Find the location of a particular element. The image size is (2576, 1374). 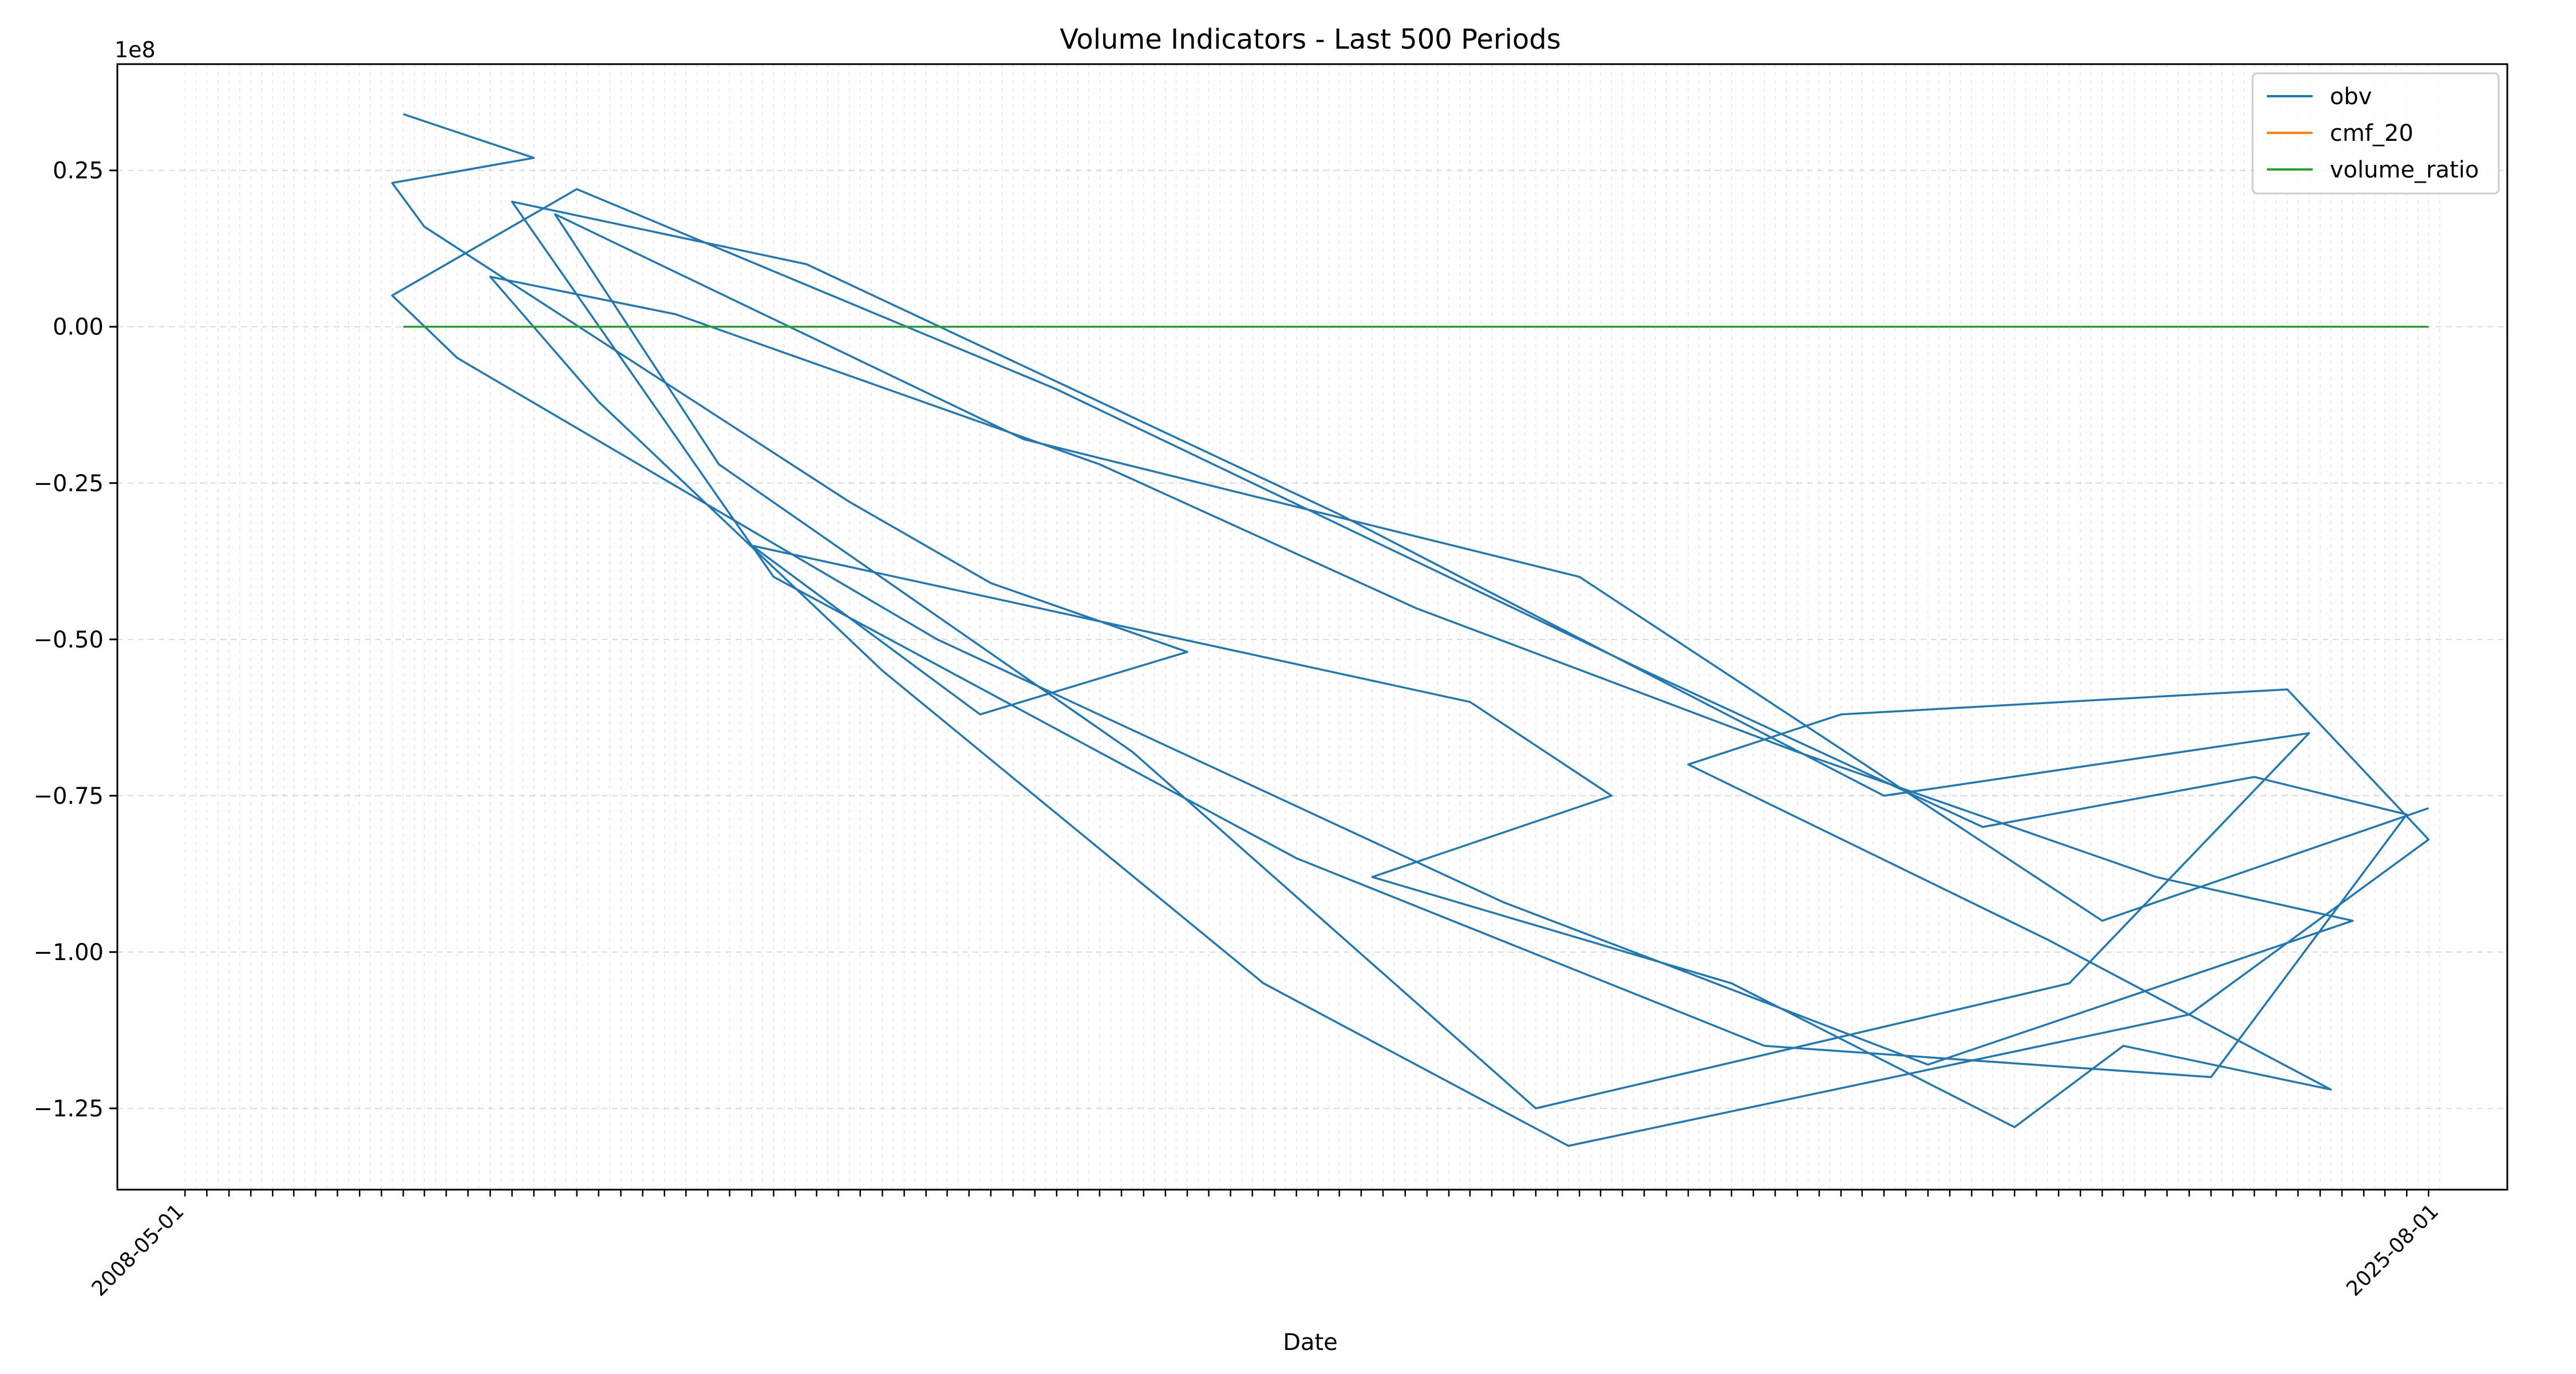

chart-title: Volume Indicators - Last 500 Periods is located at coordinates (1310, 39).